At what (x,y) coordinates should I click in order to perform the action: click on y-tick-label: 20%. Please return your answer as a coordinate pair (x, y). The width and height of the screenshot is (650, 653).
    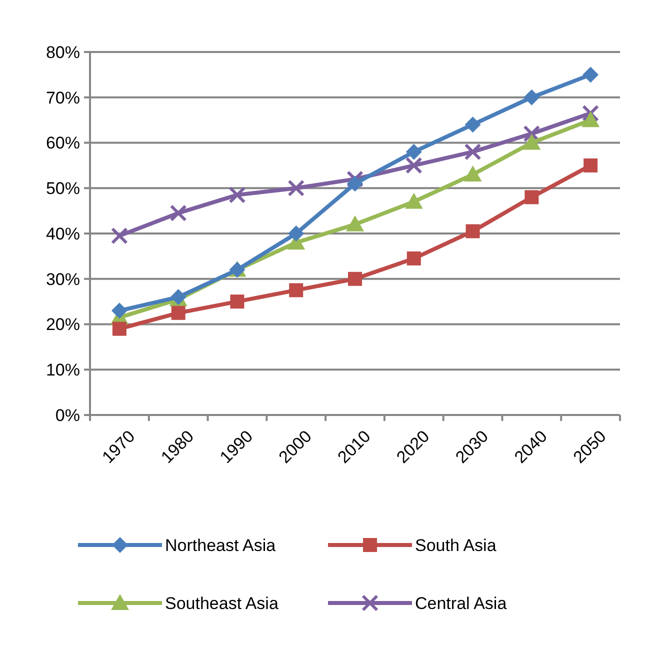
    Looking at the image, I should click on (63, 324).